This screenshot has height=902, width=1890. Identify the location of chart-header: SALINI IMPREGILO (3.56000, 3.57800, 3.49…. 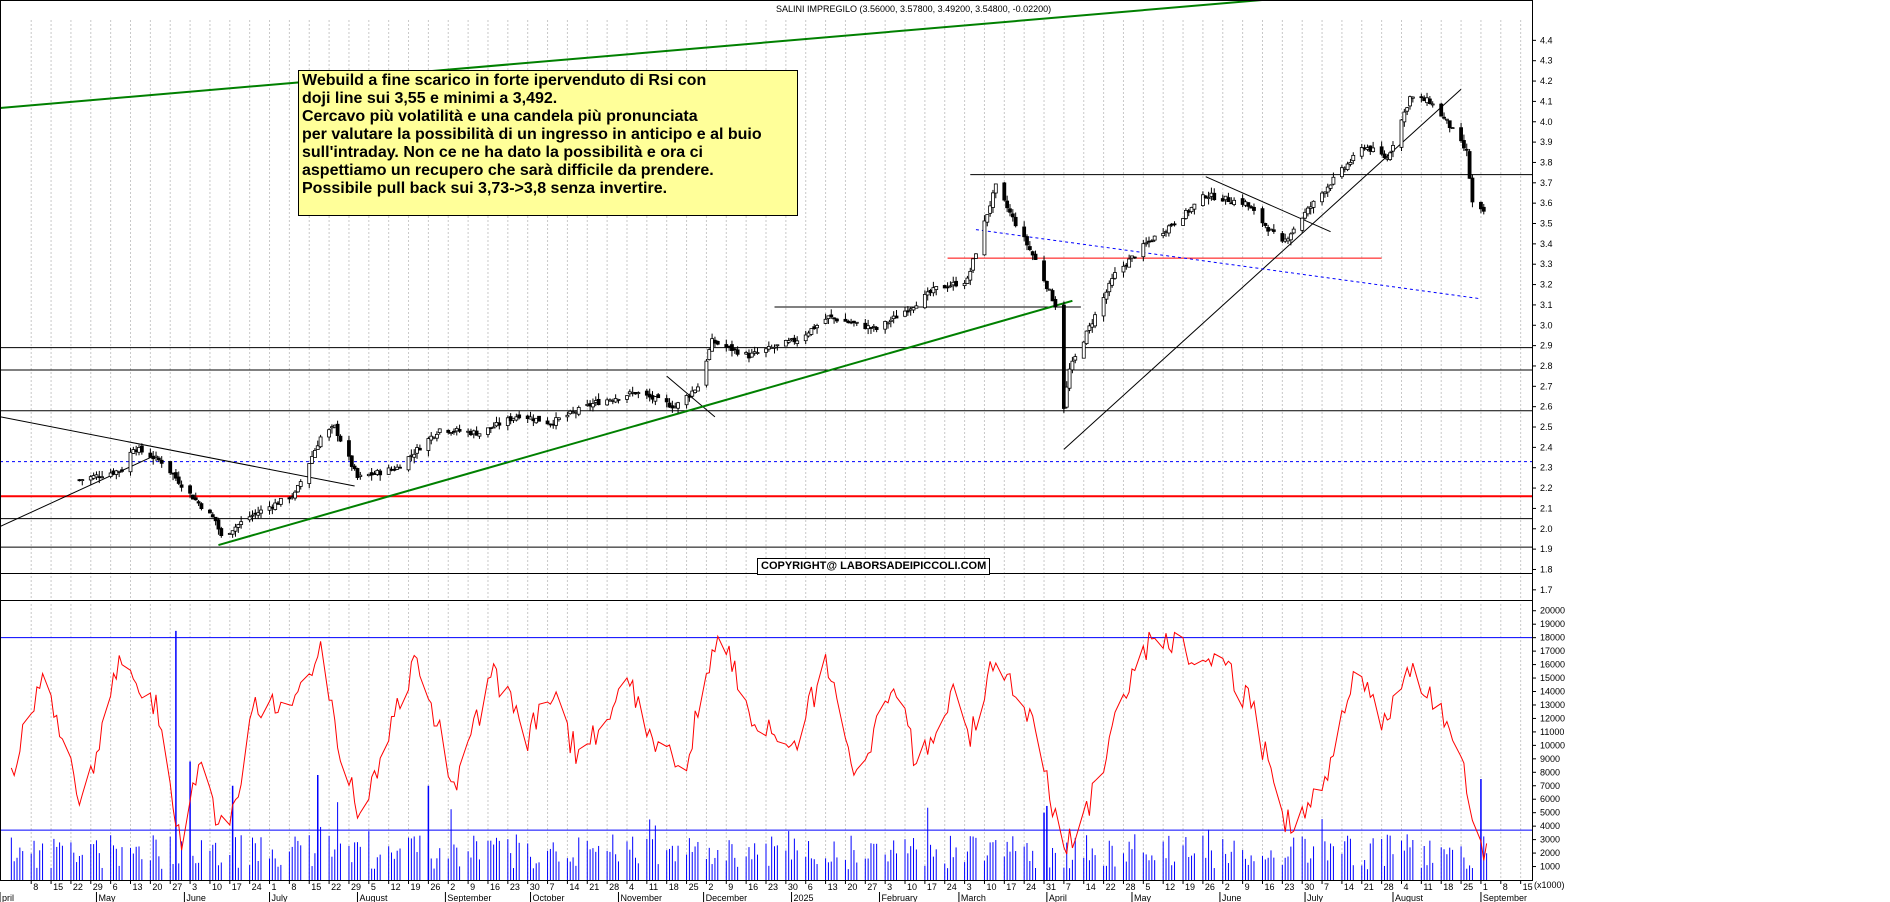
(913, 9).